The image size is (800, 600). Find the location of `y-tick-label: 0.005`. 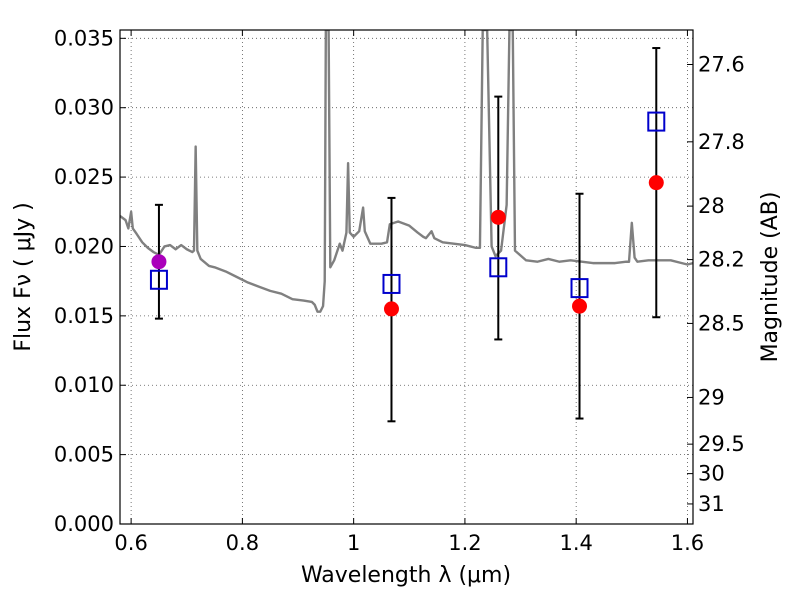

y-tick-label: 0.005 is located at coordinates (84, 455).